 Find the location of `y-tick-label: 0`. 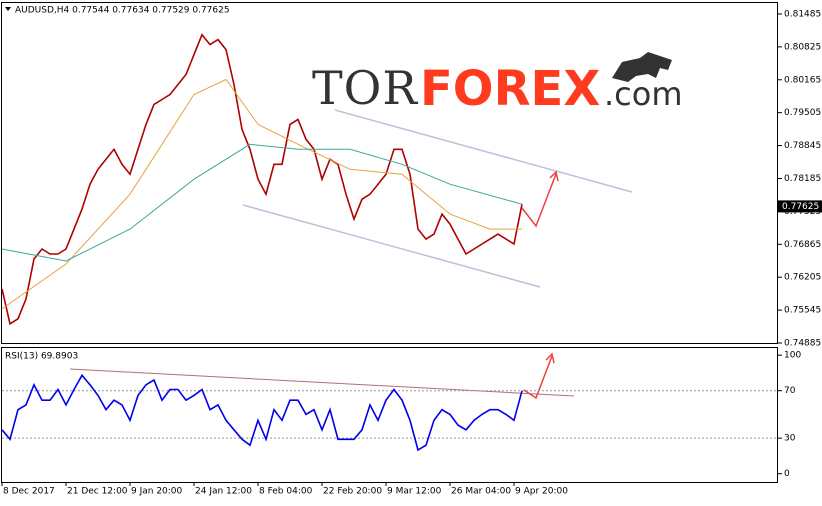

y-tick-label: 0 is located at coordinates (787, 474).